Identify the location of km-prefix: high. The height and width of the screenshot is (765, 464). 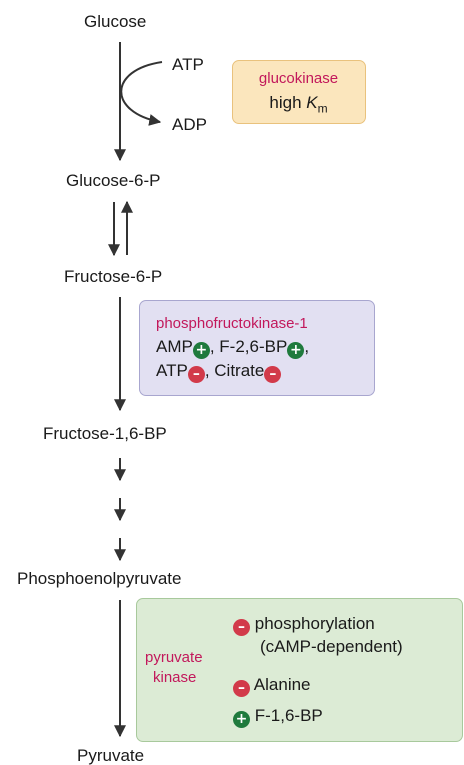
(288, 102).